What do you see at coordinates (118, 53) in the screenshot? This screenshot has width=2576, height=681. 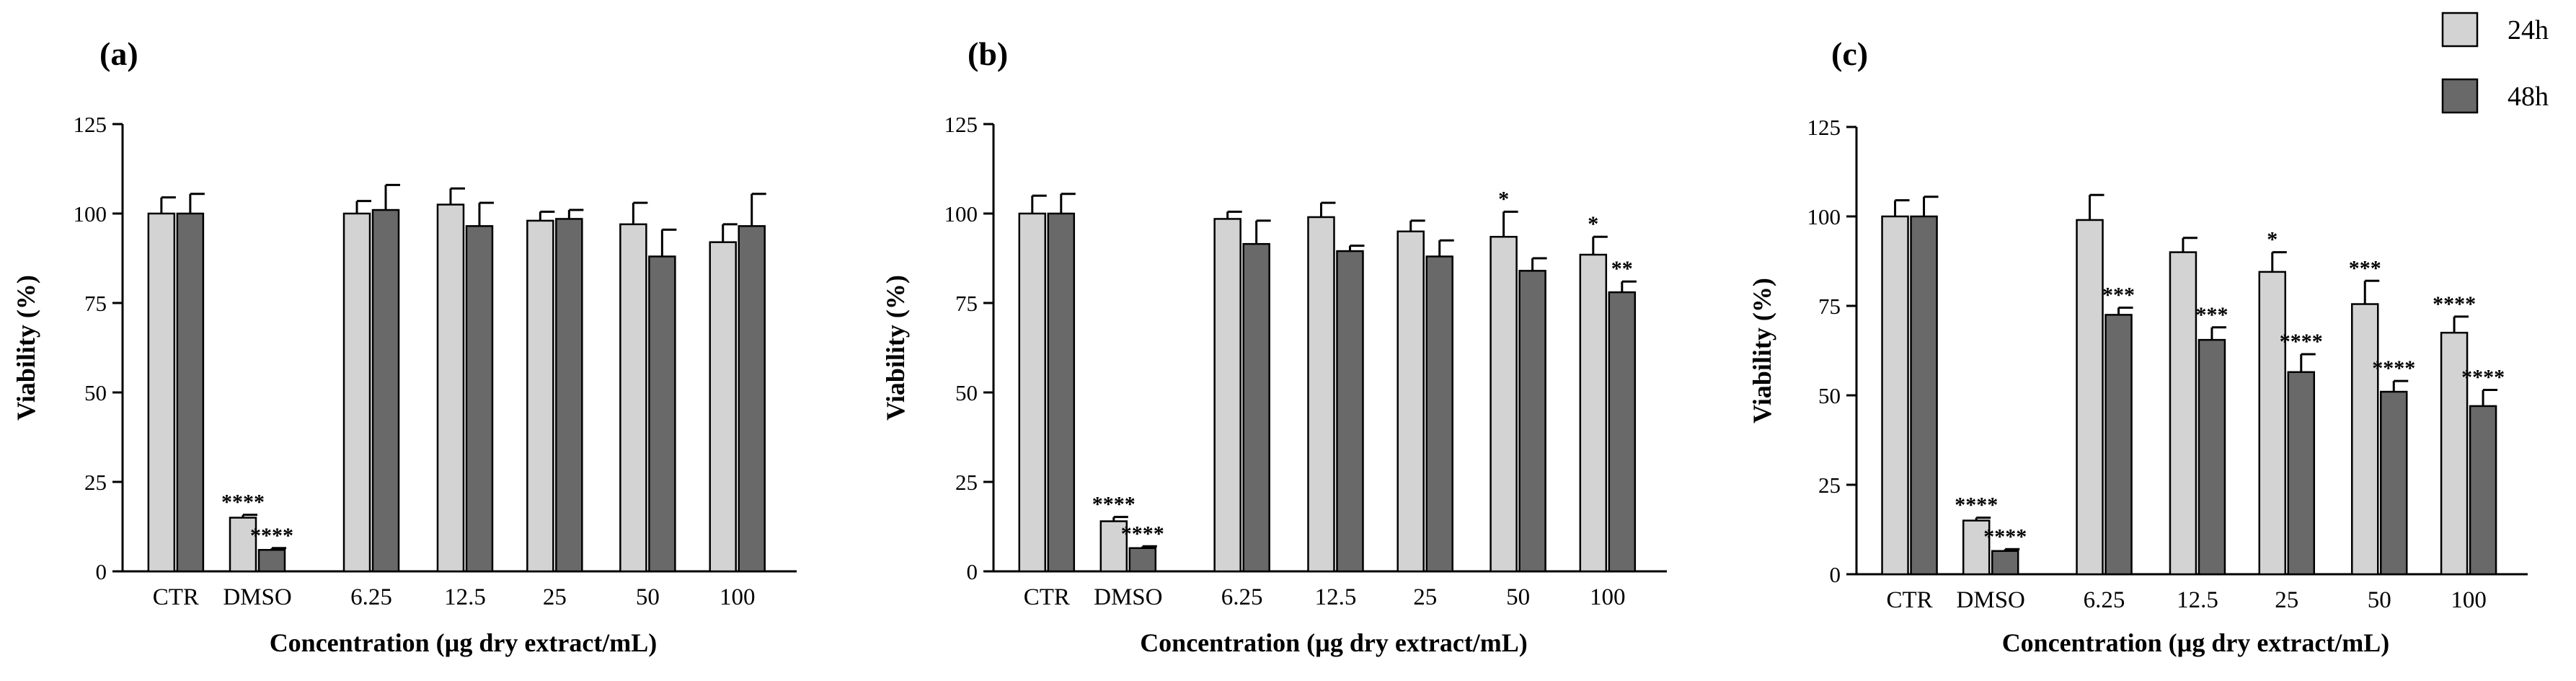 I see `panel-label: (a)` at bounding box center [118, 53].